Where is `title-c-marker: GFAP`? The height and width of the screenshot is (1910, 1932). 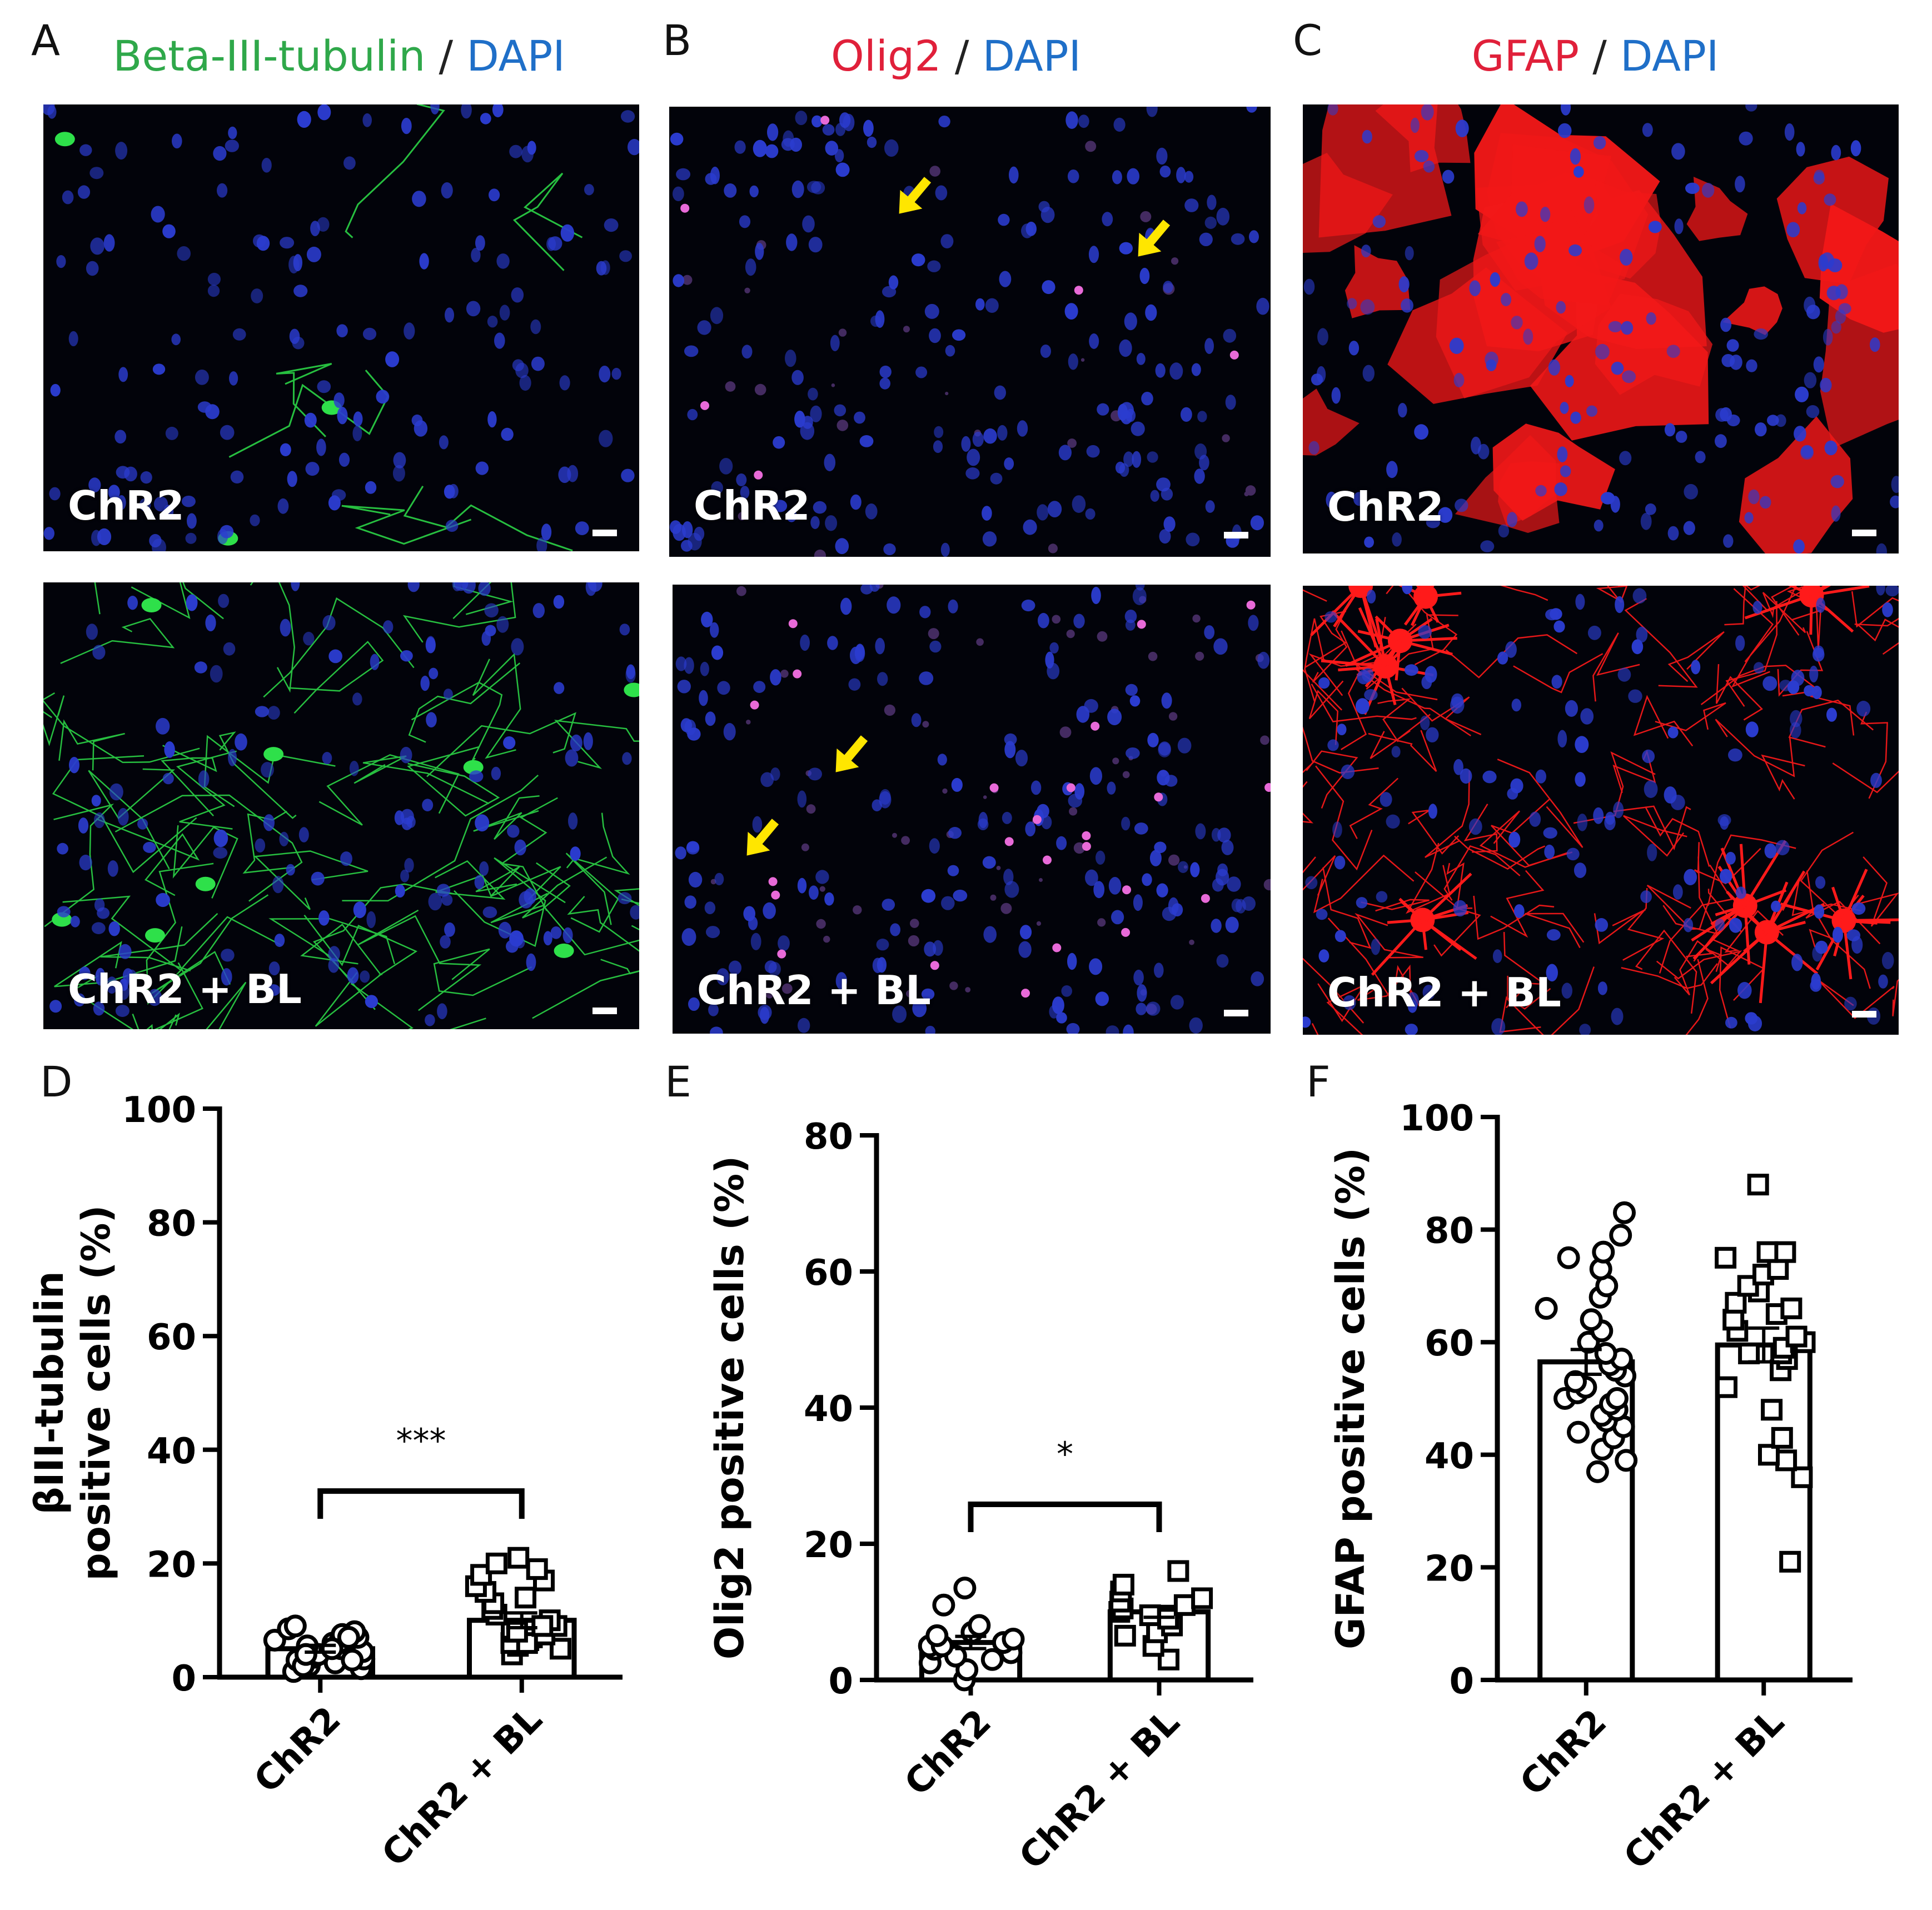 title-c-marker: GFAP is located at coordinates (1525, 56).